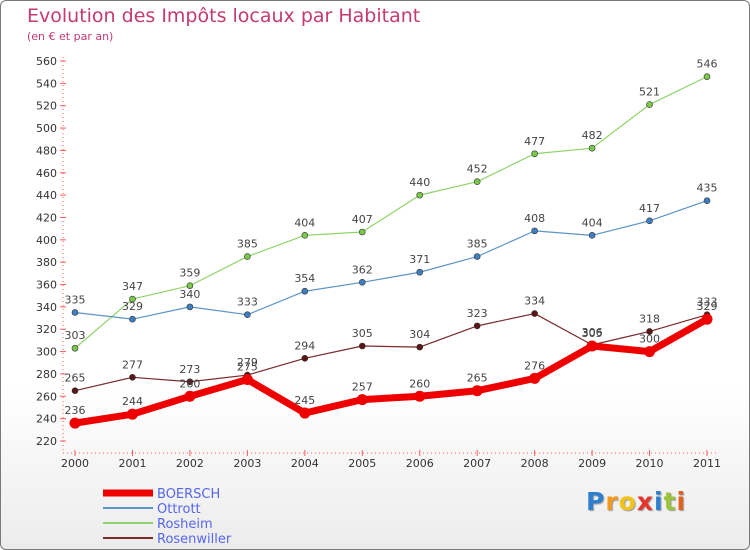 The image size is (750, 550). What do you see at coordinates (419, 259) in the screenshot?
I see `data-label-ottrott: 371` at bounding box center [419, 259].